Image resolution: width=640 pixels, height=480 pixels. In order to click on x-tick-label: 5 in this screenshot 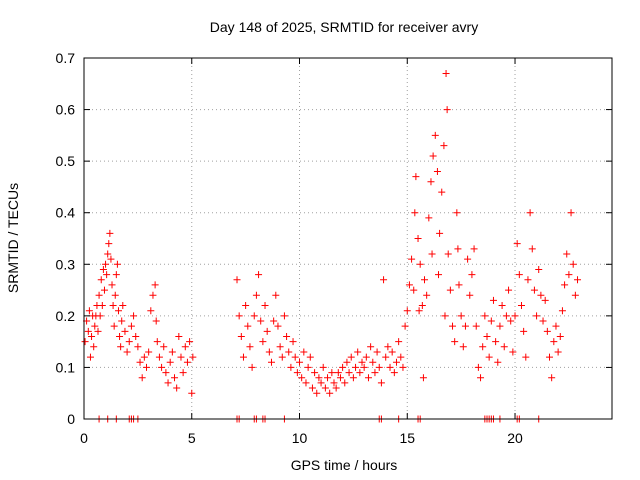, I will do `click(192, 438)`.